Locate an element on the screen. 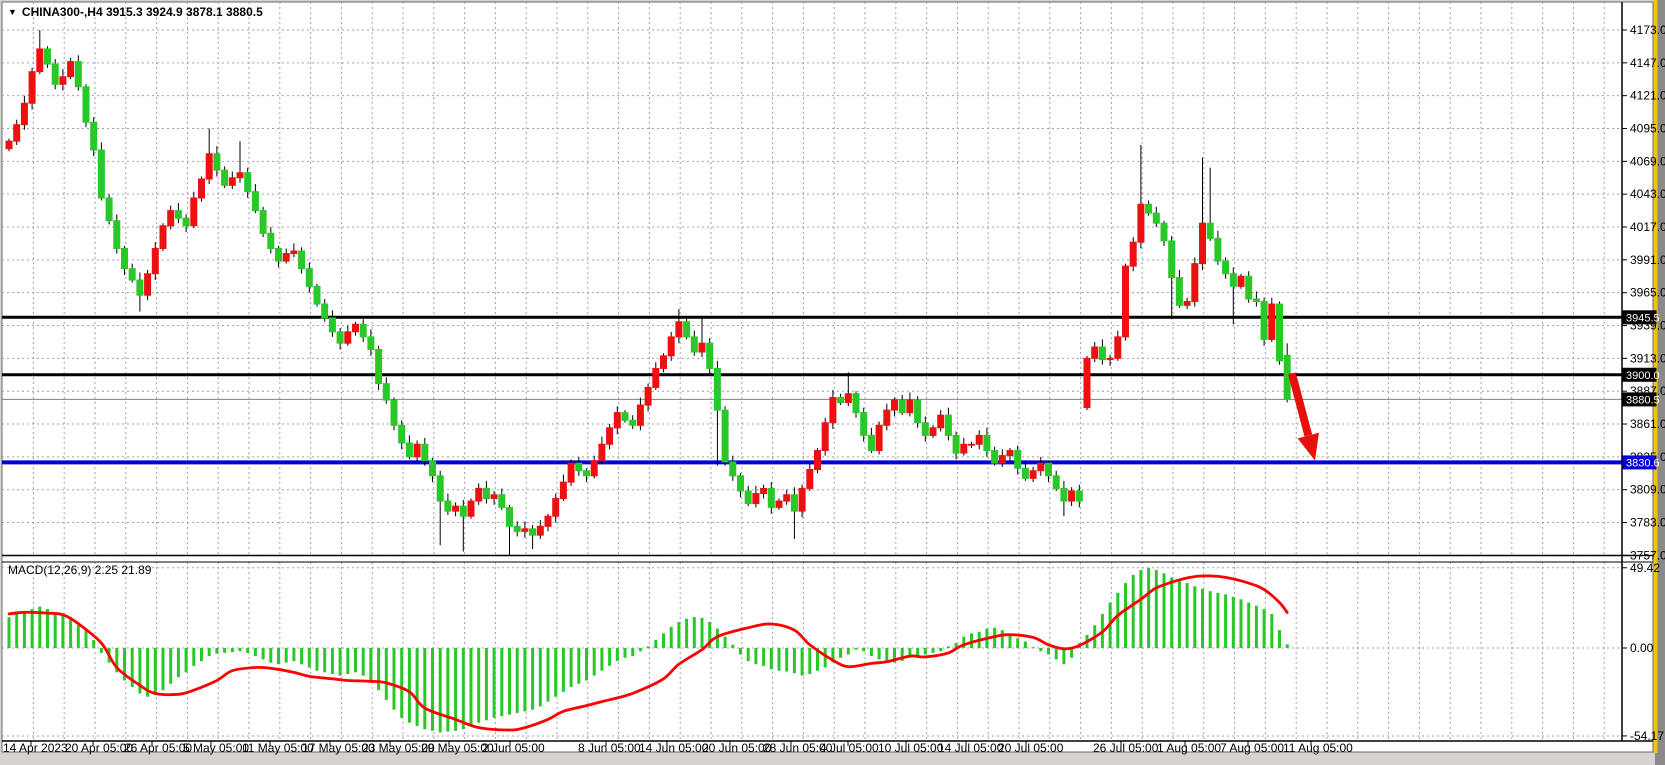 This screenshot has width=1665, height=765. time-tick-label: 2 Jun 05:00 is located at coordinates (513, 748).